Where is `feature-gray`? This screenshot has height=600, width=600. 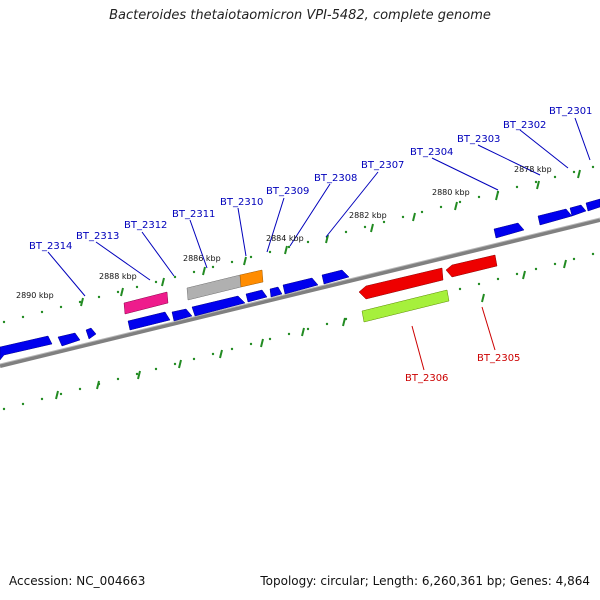
feature-gray is located at coordinates (214, 287).